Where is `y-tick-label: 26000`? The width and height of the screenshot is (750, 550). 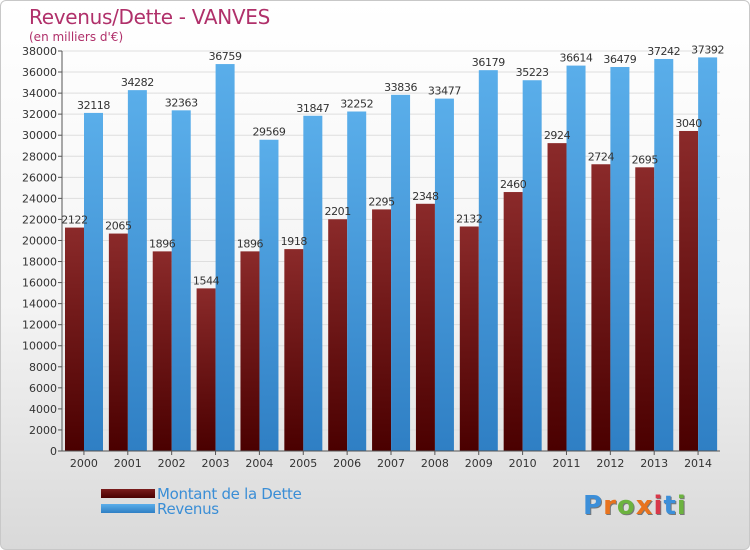 y-tick-label: 26000 is located at coordinates (39, 177).